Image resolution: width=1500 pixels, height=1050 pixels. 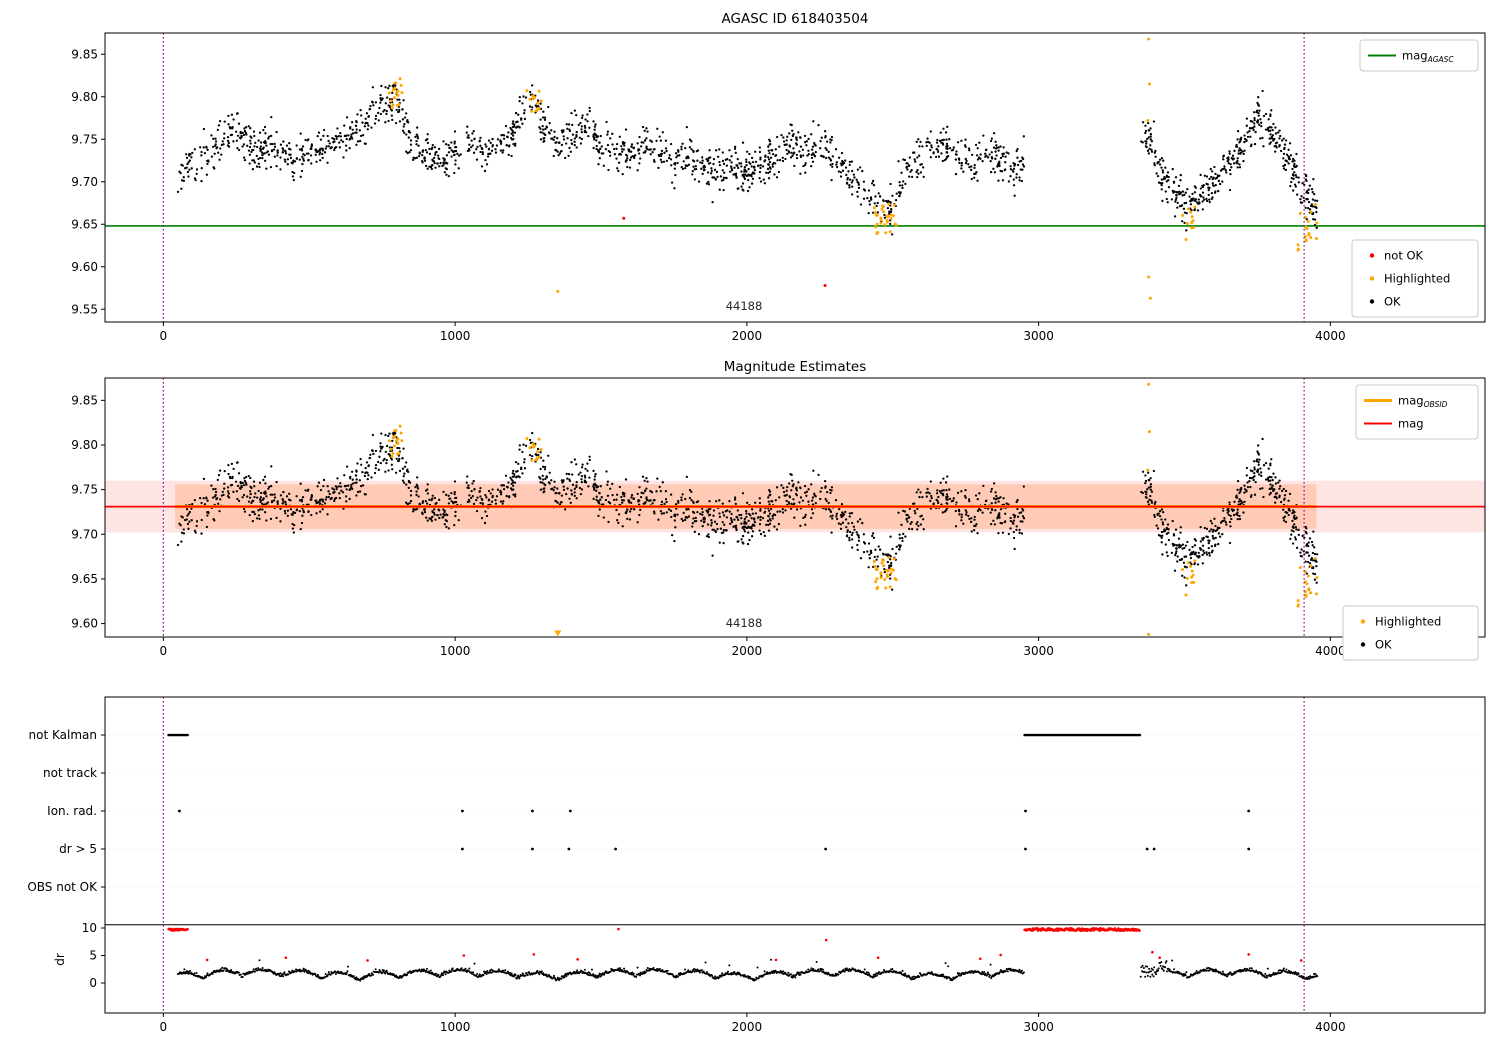 I want to click on flag-points, so click(x=714, y=830).